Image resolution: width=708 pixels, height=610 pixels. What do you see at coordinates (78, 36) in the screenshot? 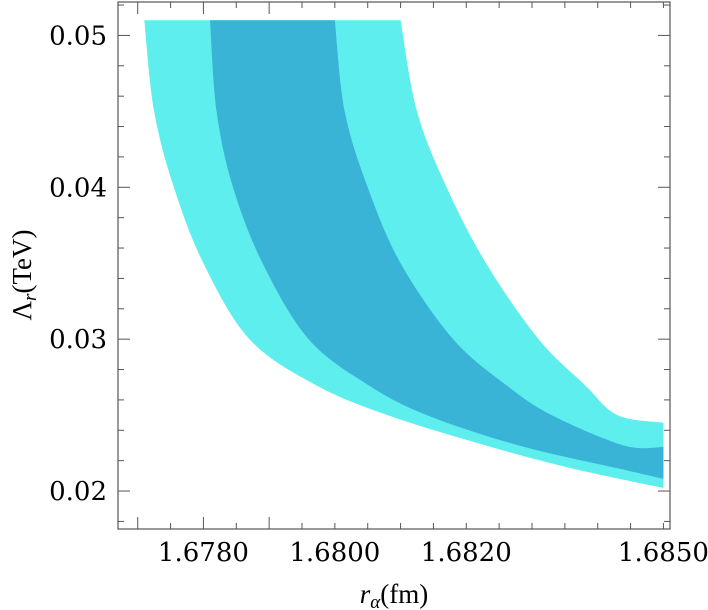
I see `y-tick-label: 0.05` at bounding box center [78, 36].